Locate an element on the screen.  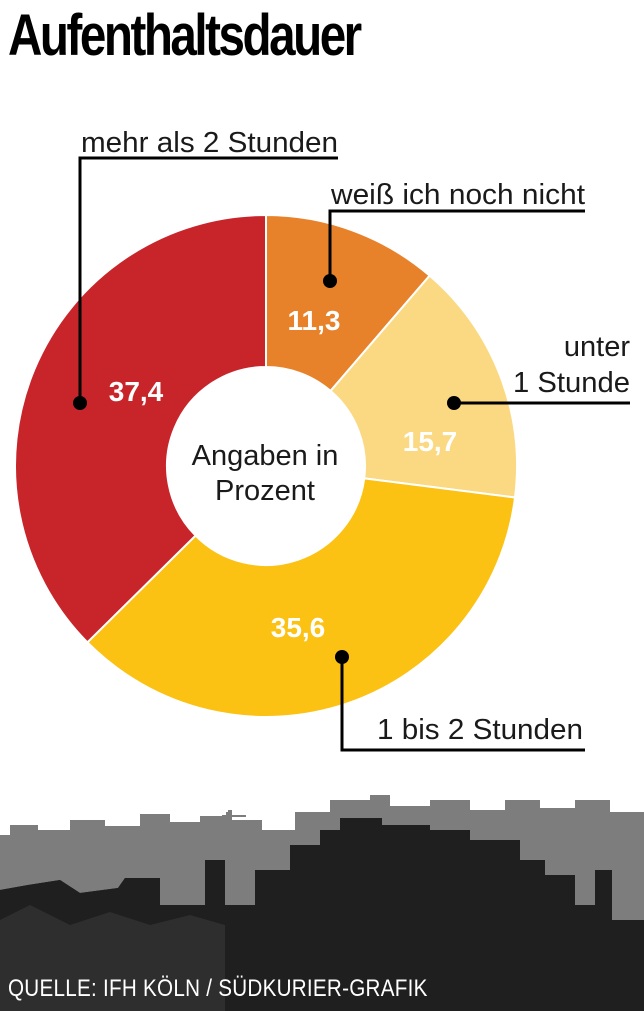
value-label-bis: 35,6 is located at coordinates (298, 627).